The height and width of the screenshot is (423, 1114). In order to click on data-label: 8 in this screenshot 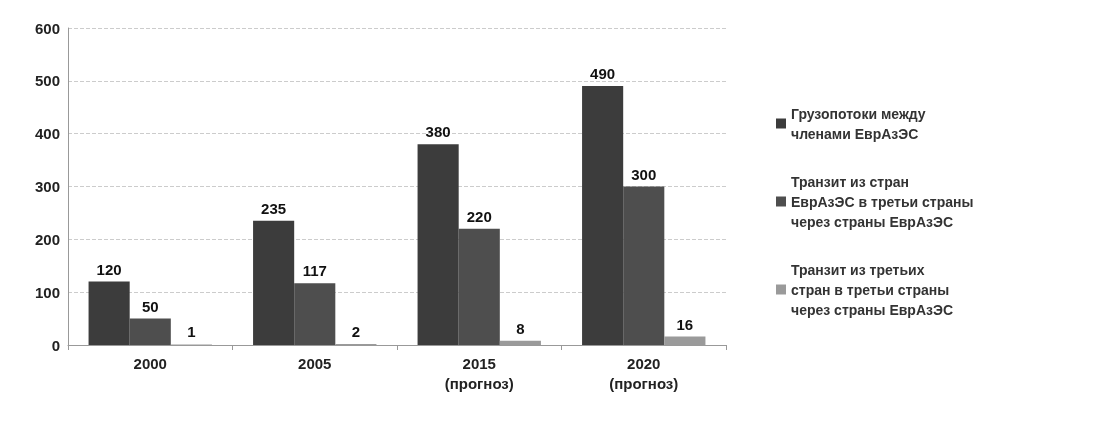, I will do `click(520, 328)`.